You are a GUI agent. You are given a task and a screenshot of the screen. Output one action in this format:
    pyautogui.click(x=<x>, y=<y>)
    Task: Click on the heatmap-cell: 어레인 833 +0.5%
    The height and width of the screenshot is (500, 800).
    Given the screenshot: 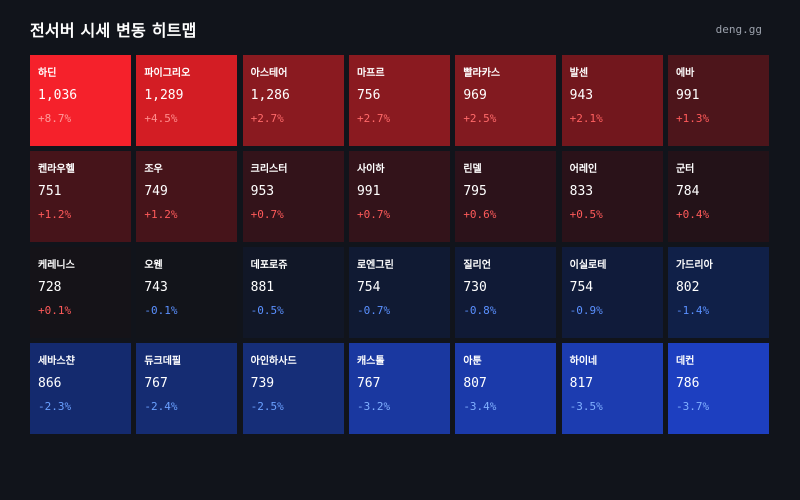 What is the action you would take?
    pyautogui.click(x=612, y=196)
    